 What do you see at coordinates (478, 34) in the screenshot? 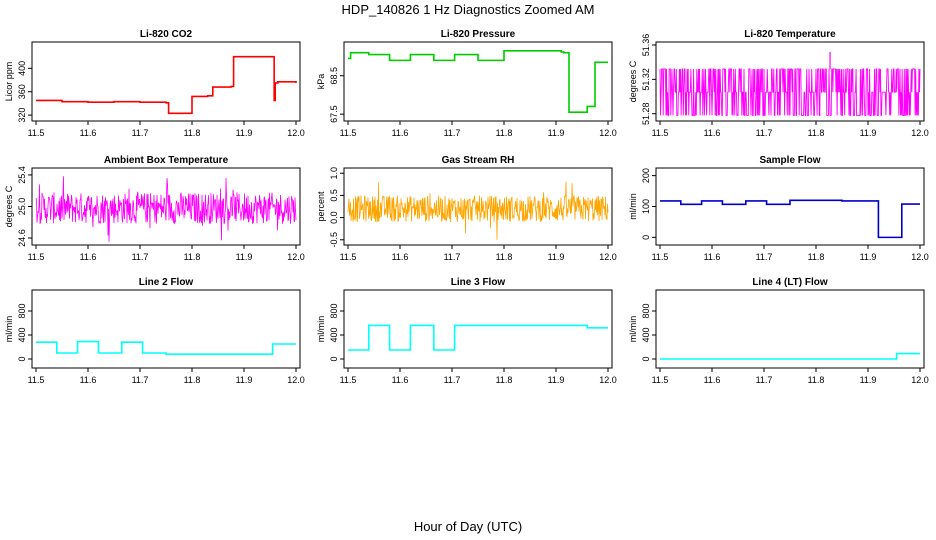
I see `panel-title: Li-820 Pressure` at bounding box center [478, 34].